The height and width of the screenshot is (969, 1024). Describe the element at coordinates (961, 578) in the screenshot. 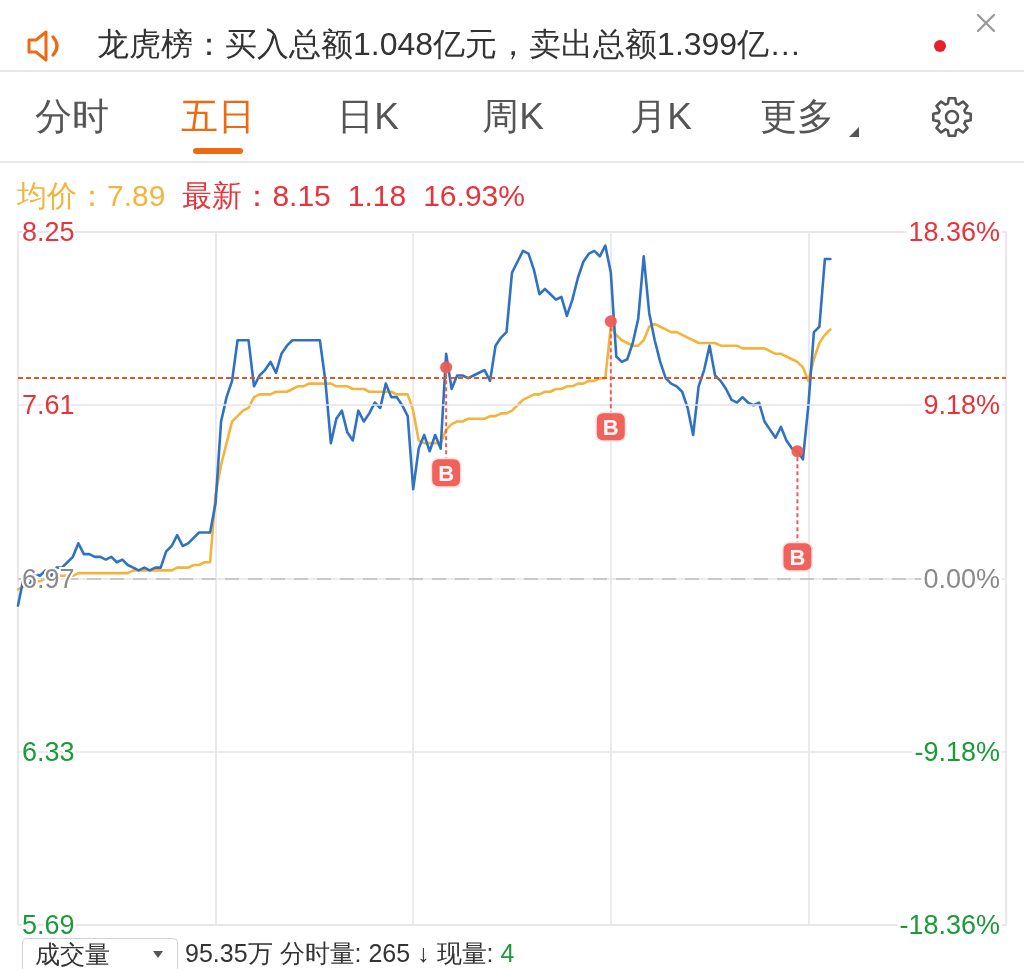

I see `y2-tick-label: 0.00%` at that location.